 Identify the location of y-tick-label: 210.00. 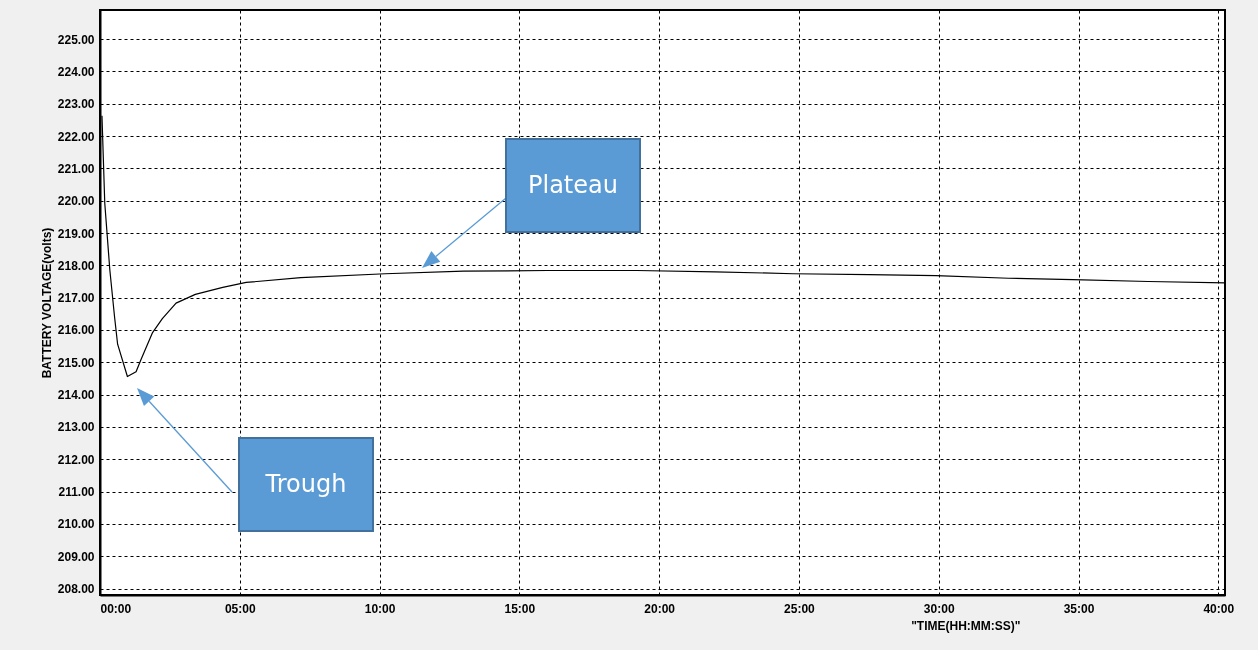
(76, 524).